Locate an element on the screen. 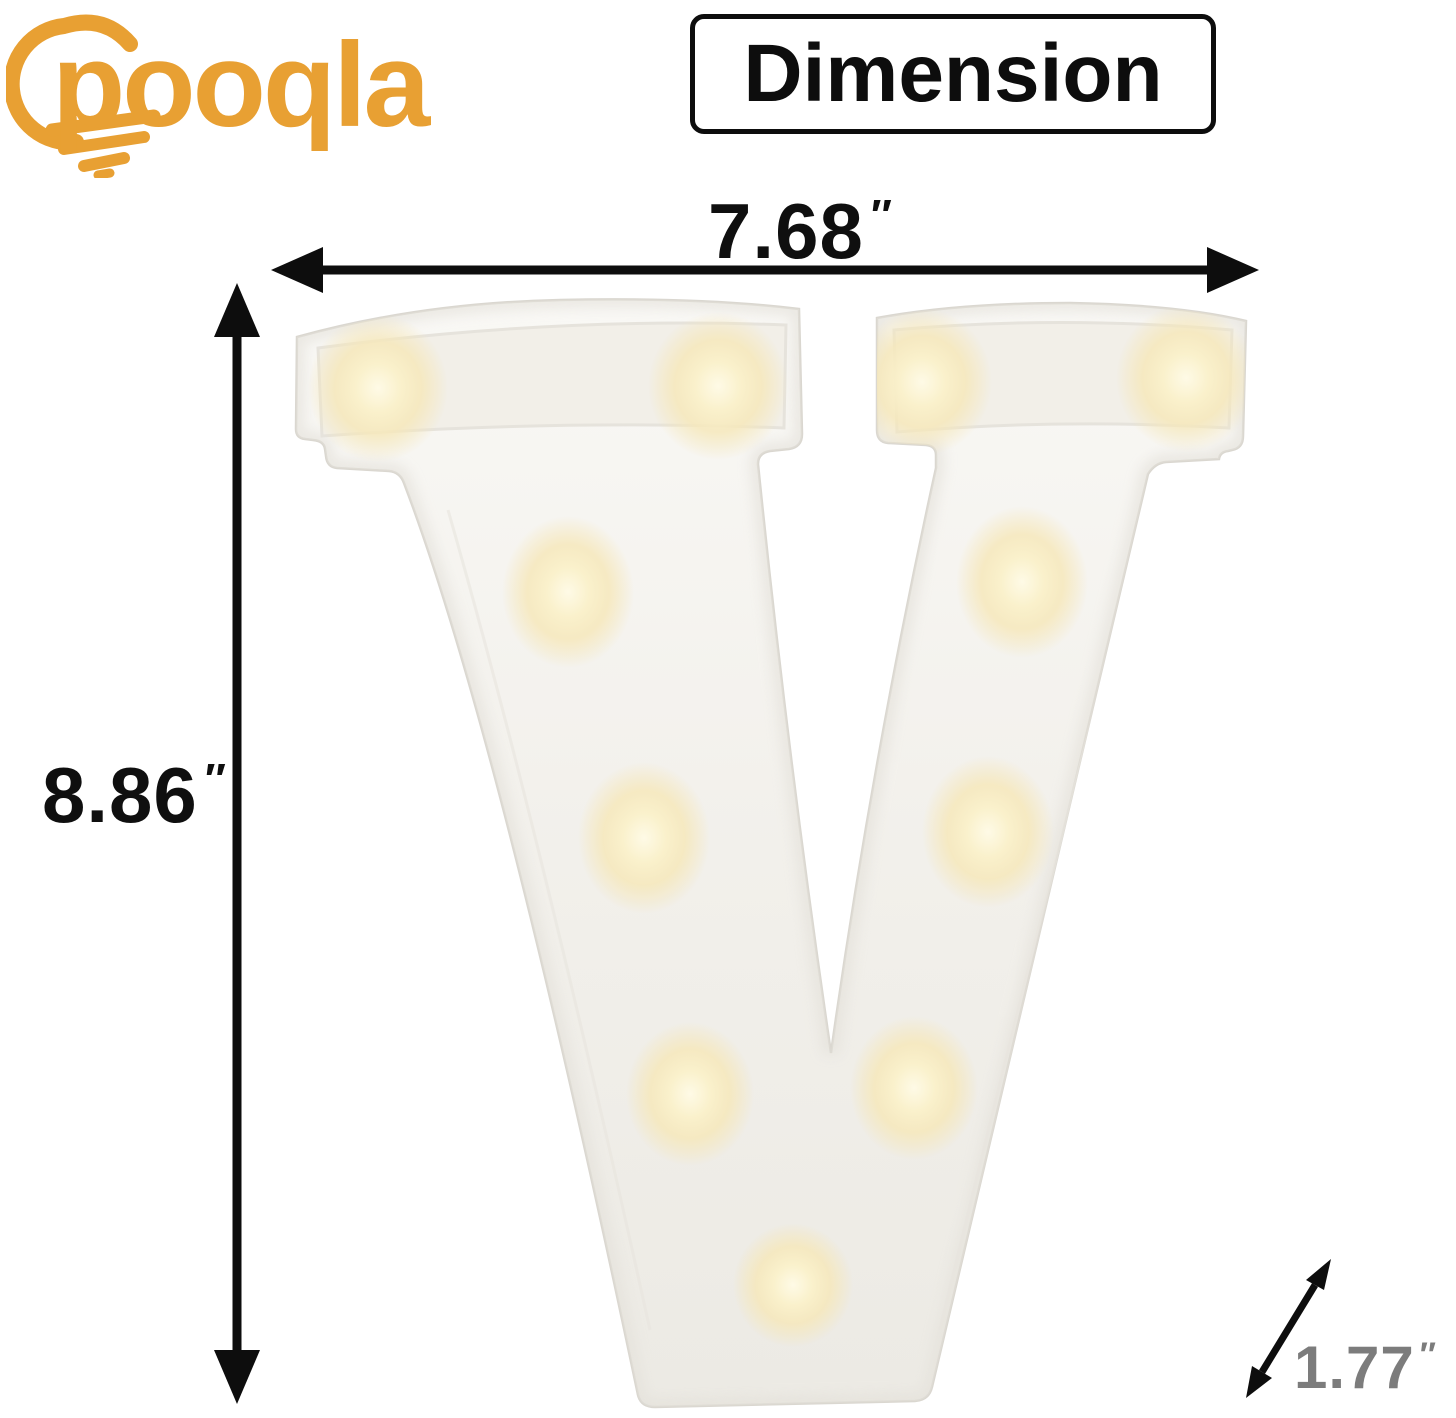 This screenshot has height=1418, width=1456. width-dimension-label: 7.68 ″ is located at coordinates (800, 231).